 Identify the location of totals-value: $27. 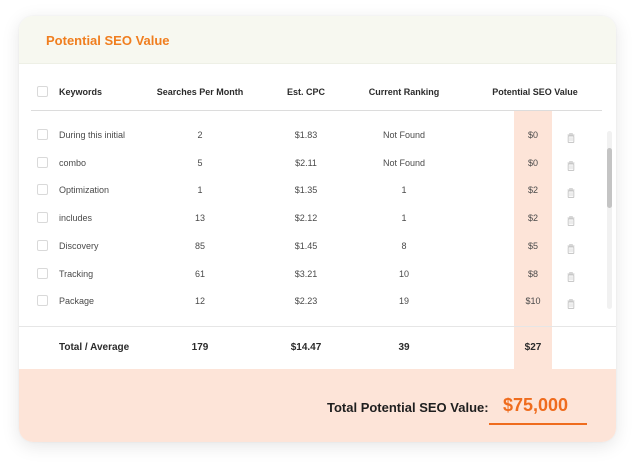
(533, 347).